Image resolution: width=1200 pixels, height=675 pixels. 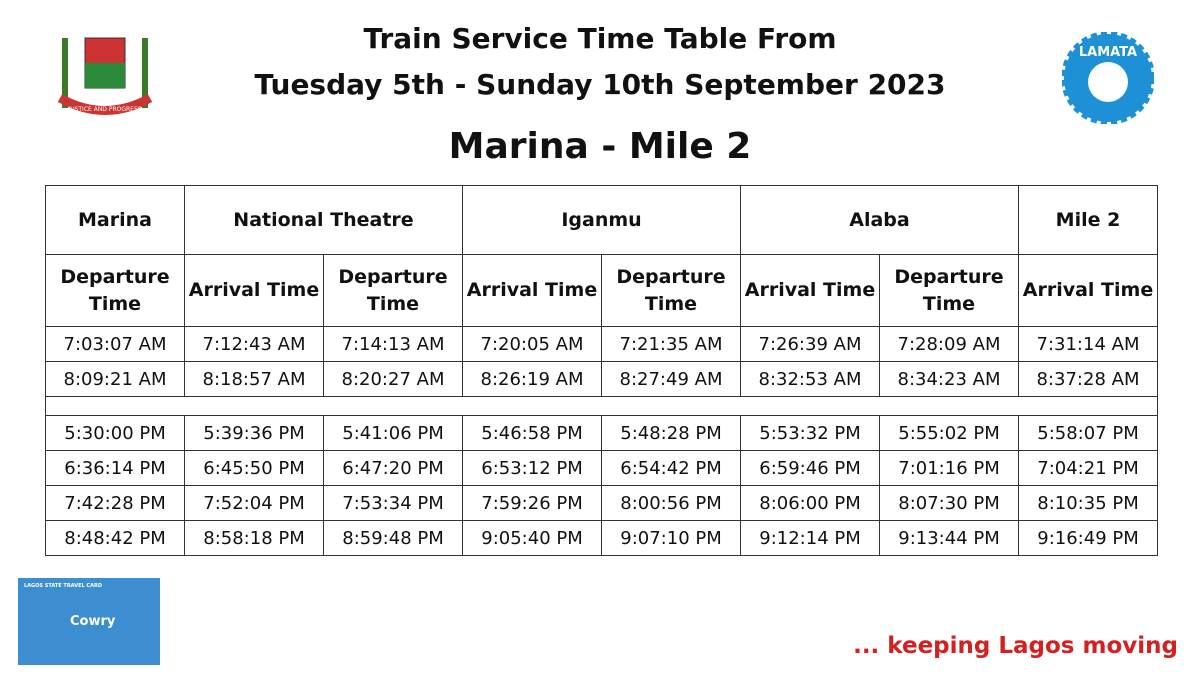 I want to click on time-cell: 9:13:44 PM, so click(x=949, y=538).